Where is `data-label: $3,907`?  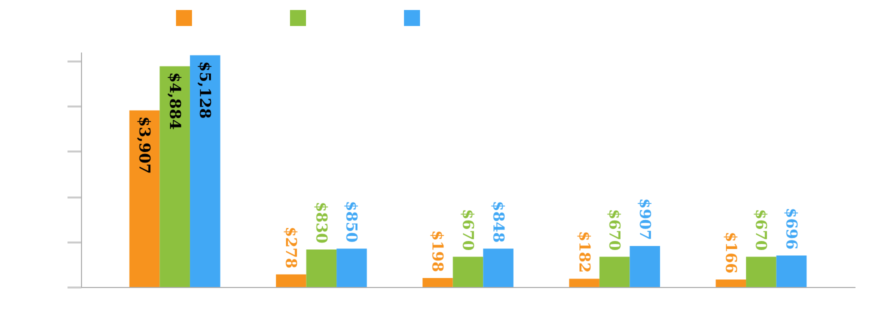 data-label: $3,907 is located at coordinates (145, 145).